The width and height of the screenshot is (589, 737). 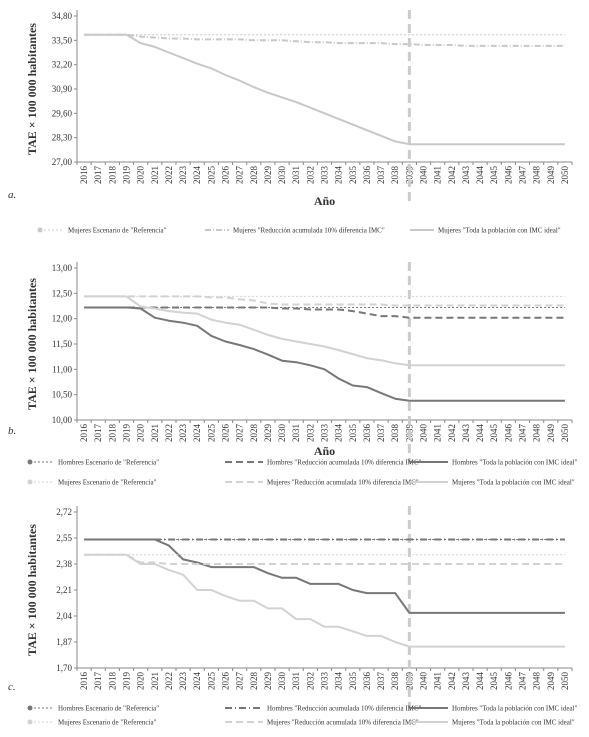 What do you see at coordinates (62, 344) in the screenshot?
I see `y-tick-label: 11,50` at bounding box center [62, 344].